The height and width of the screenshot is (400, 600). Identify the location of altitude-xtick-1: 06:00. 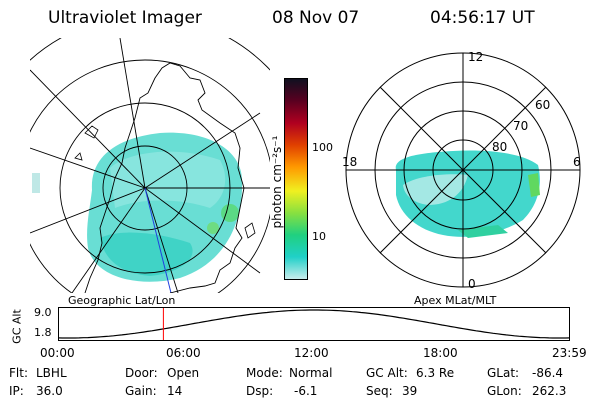
(183, 353).